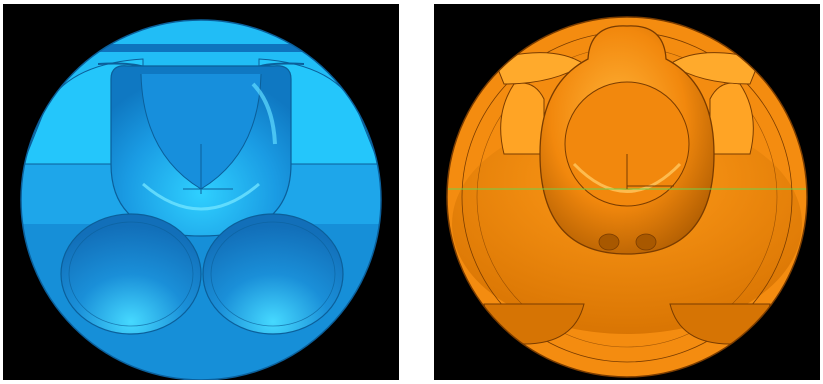  I want to click on blue-valve-pocket-right, so click(273, 274).